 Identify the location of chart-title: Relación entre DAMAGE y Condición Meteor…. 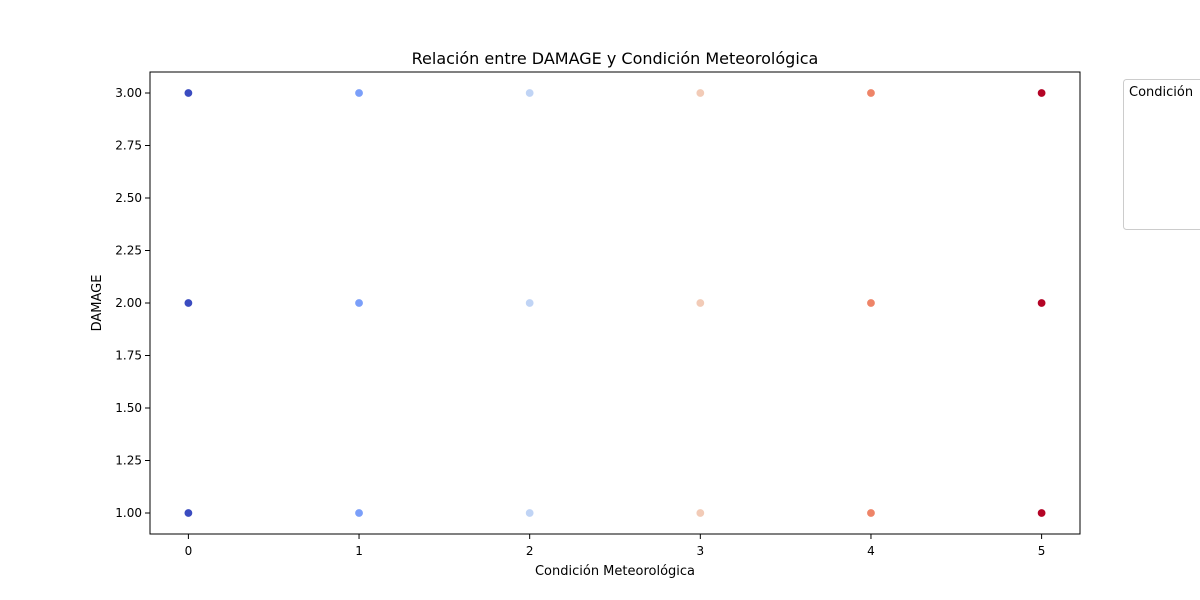
(615, 58).